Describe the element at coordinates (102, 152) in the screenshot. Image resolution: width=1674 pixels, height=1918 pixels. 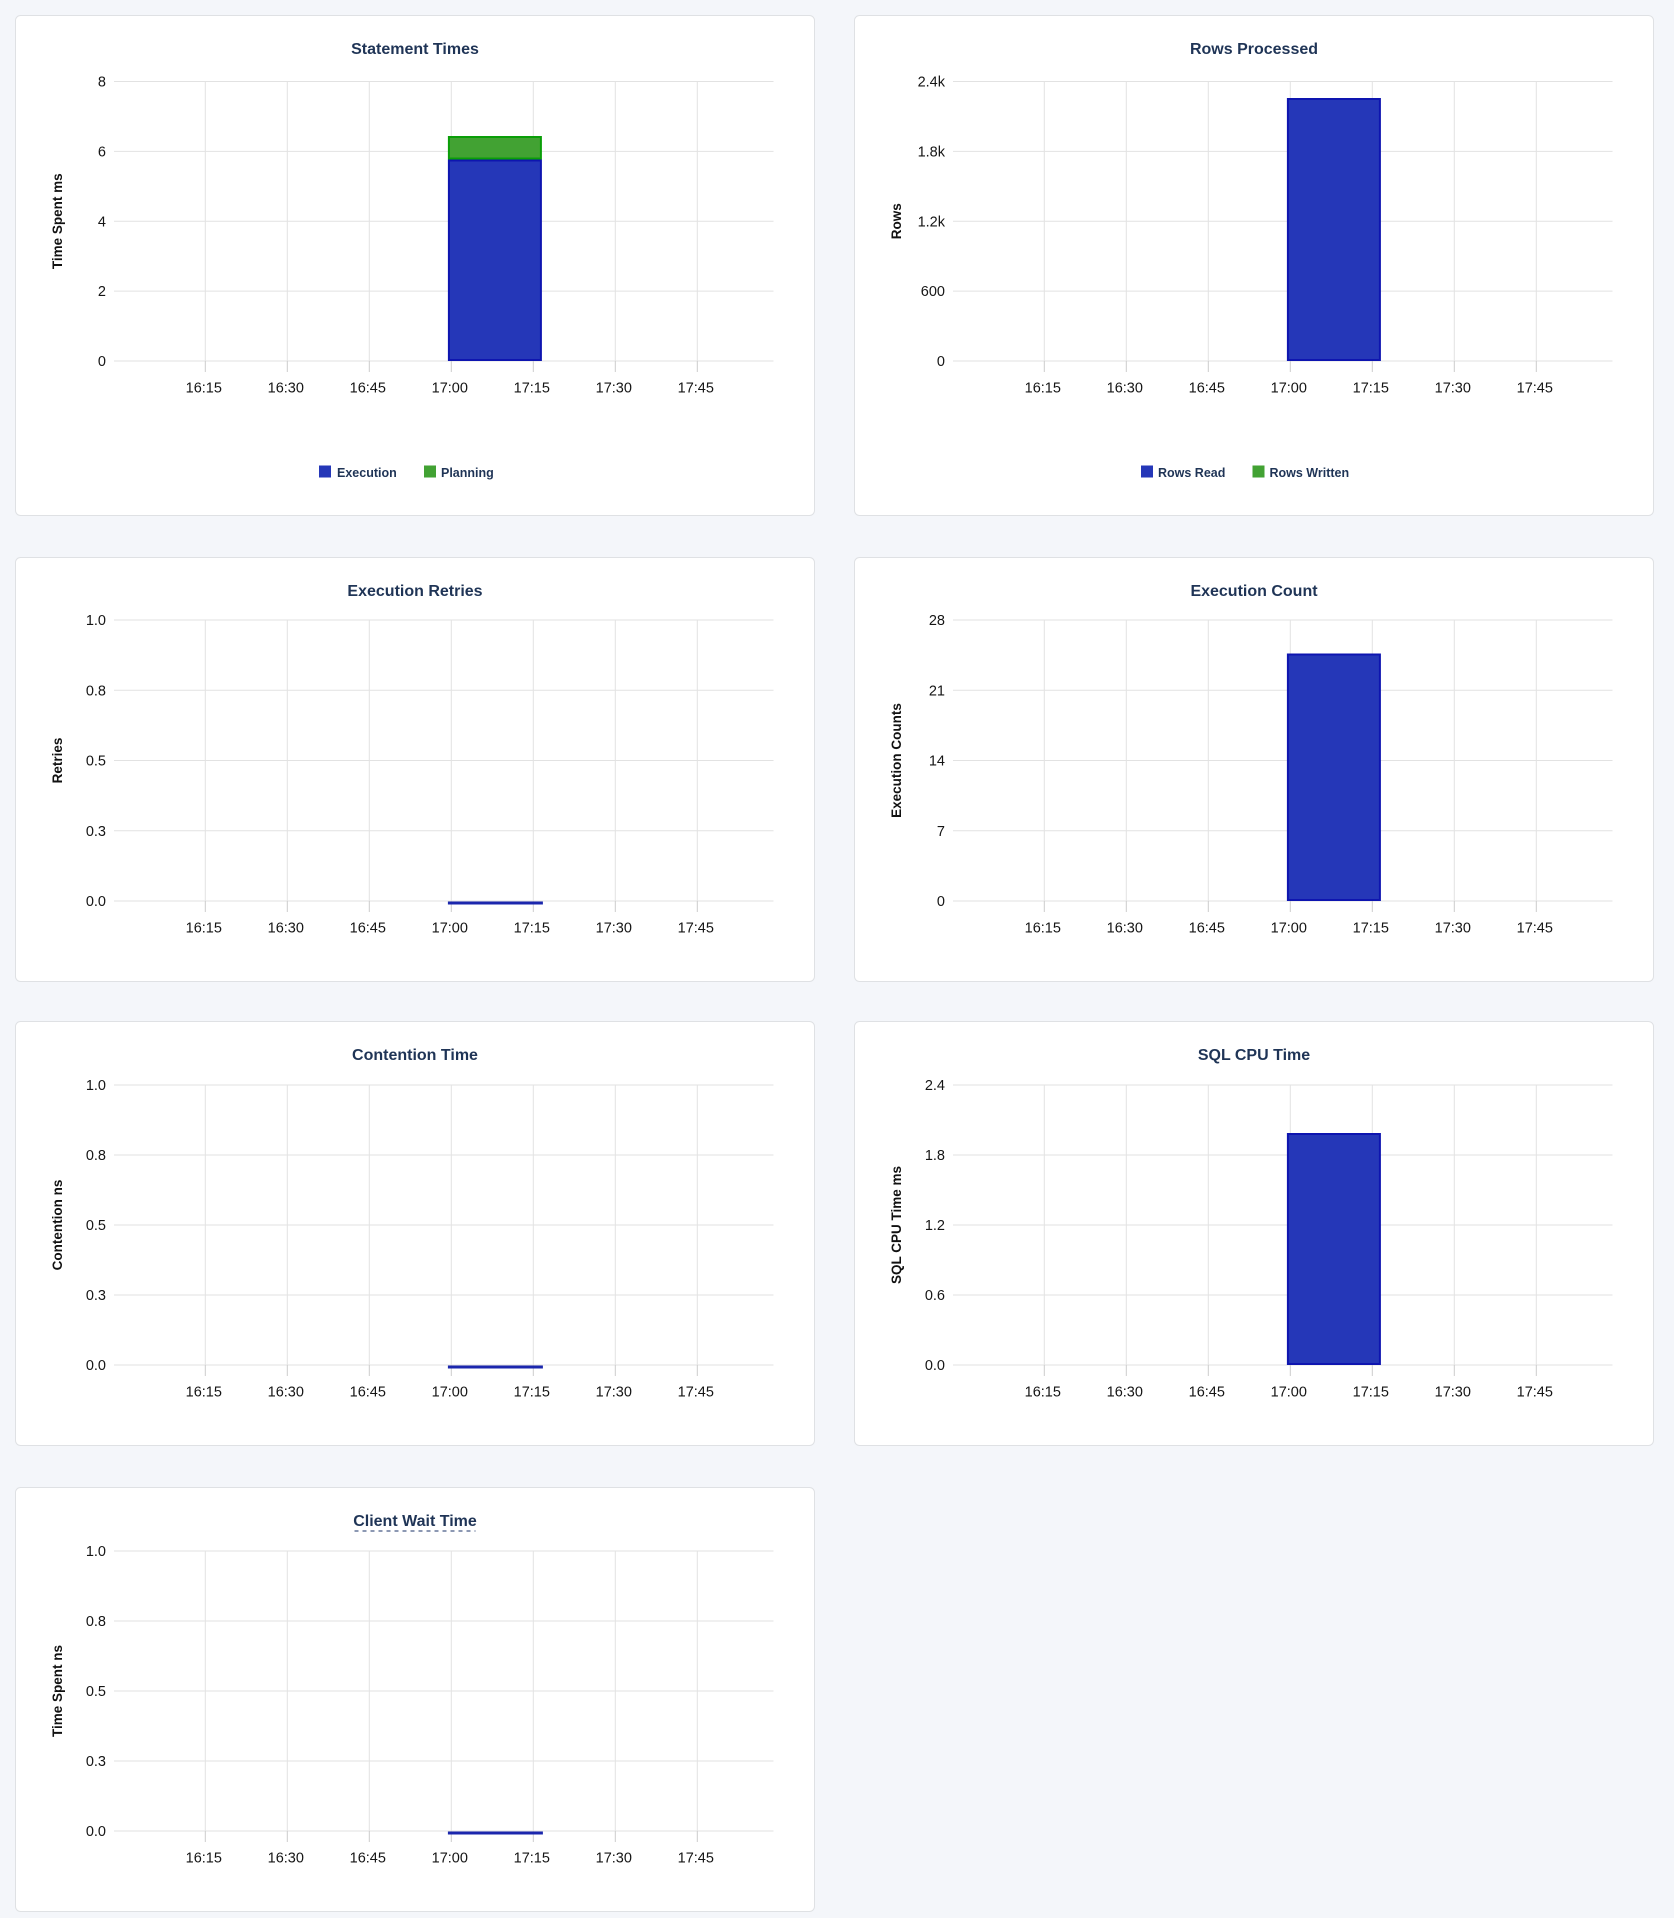
I see `svg-text: 6` at that location.